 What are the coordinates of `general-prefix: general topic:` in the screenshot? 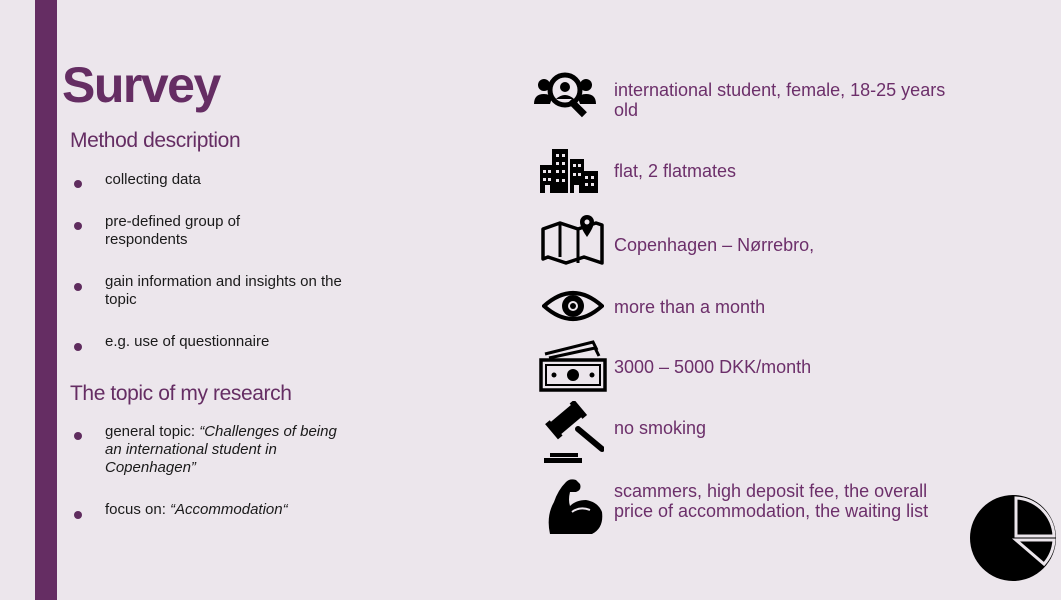 It's located at (152, 431).